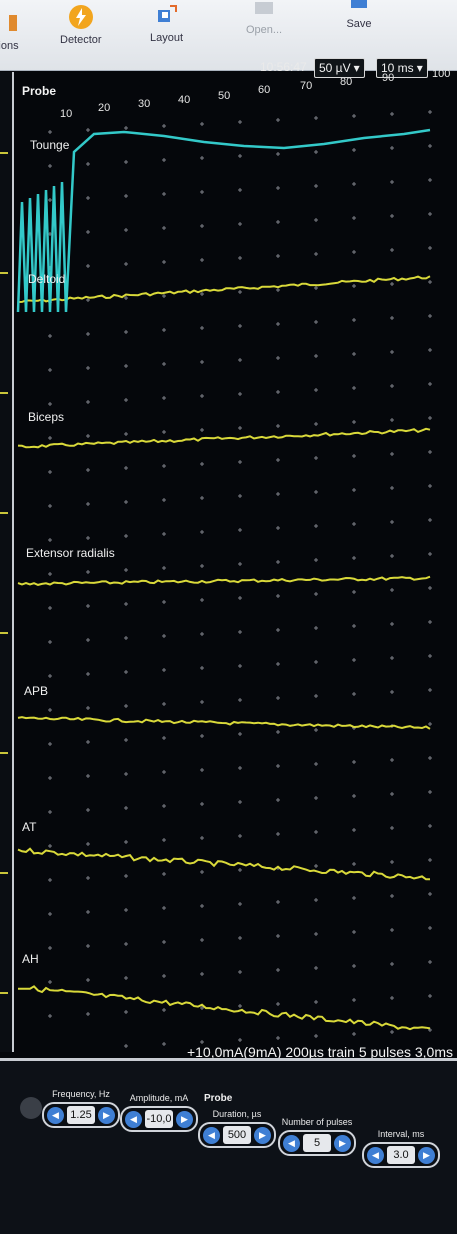  Describe the element at coordinates (356, 68) in the screenshot. I see `chevron-down-icon: ▾` at that location.